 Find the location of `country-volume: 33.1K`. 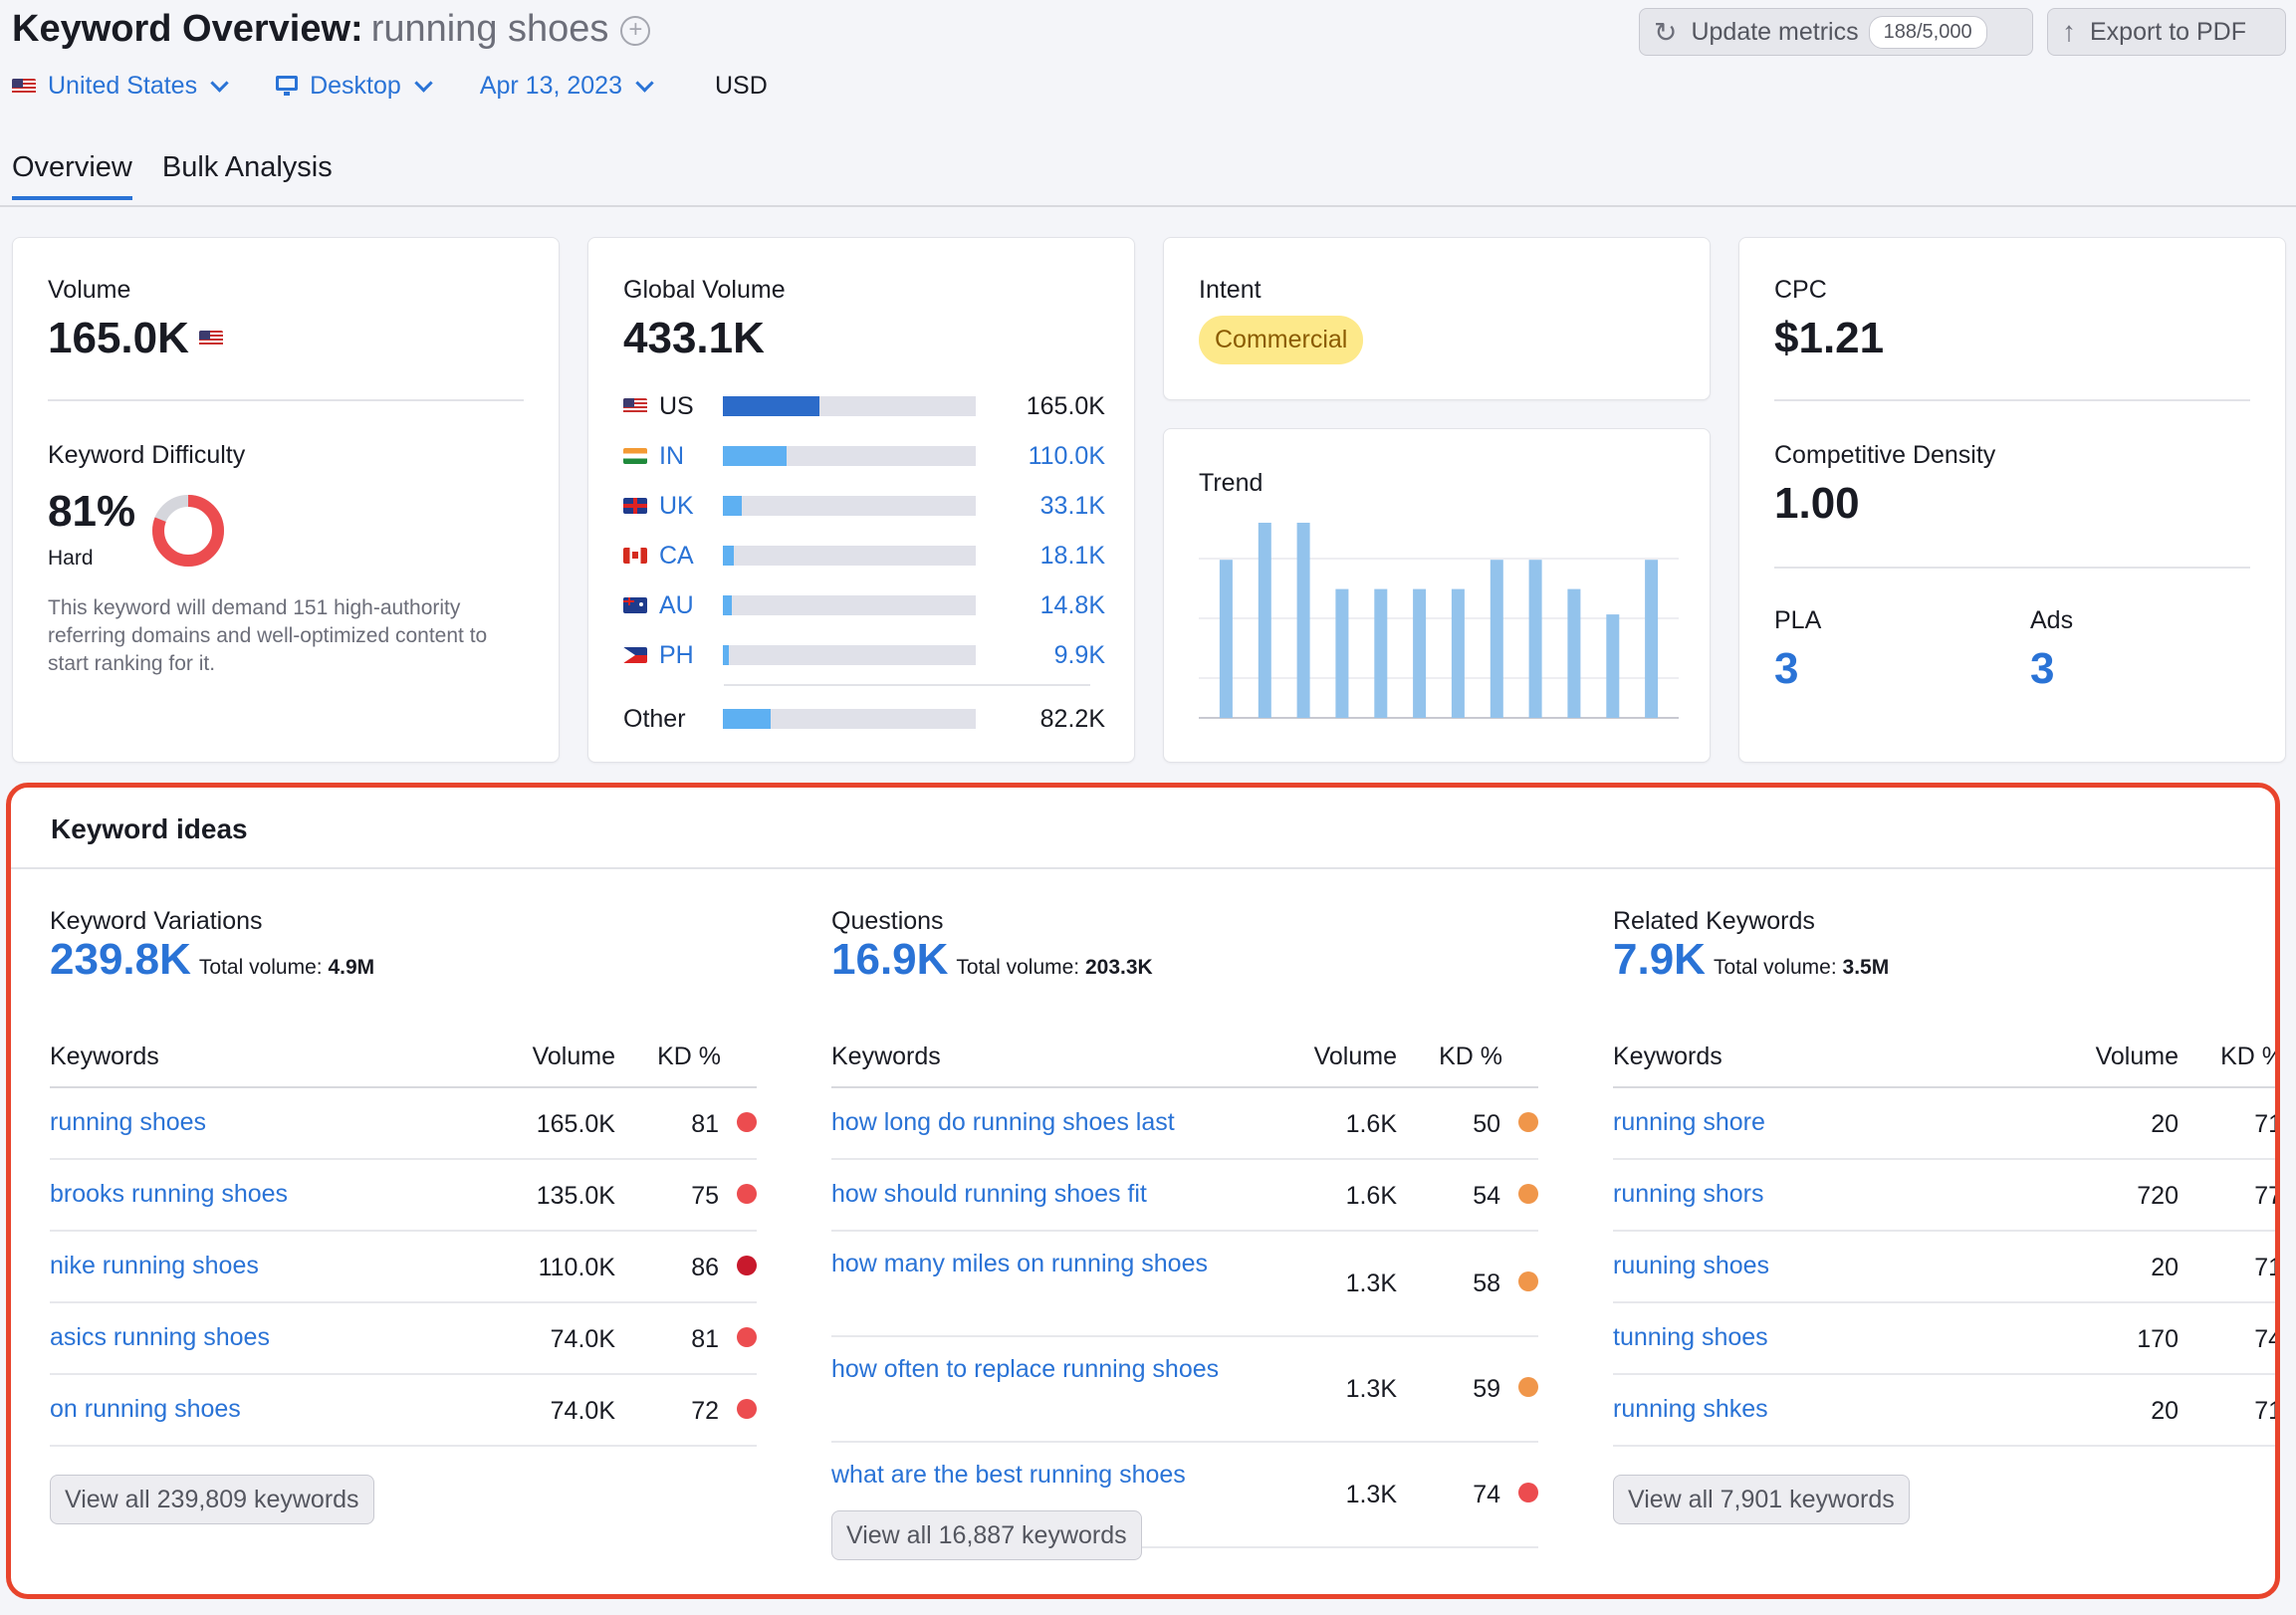

country-volume: 33.1K is located at coordinates (1072, 505).